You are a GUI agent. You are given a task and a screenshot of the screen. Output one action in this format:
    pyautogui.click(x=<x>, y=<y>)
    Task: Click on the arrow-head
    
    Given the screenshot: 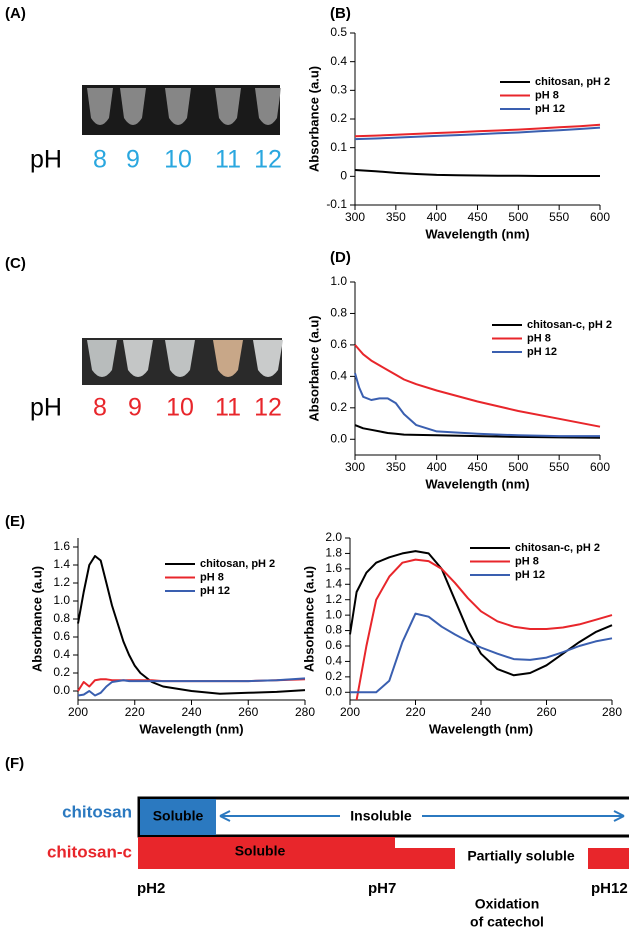 What is the action you would take?
    pyautogui.click(x=422, y=816)
    